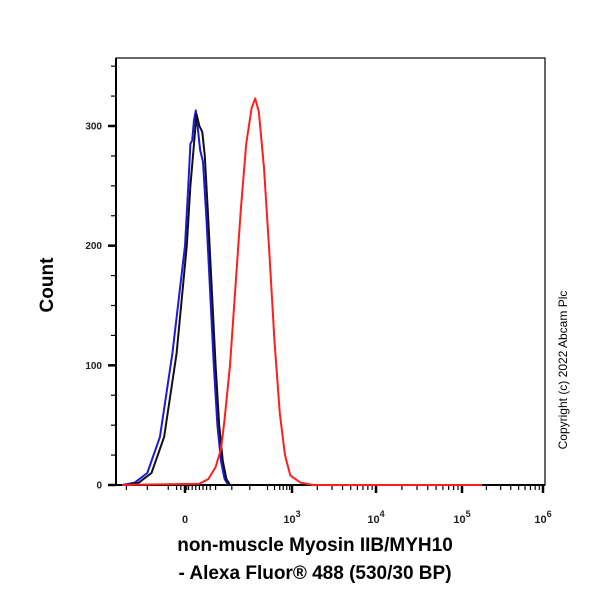 Image resolution: width=600 pixels, height=600 pixels. Describe the element at coordinates (93, 366) in the screenshot. I see `y-tick-label: 100` at that location.